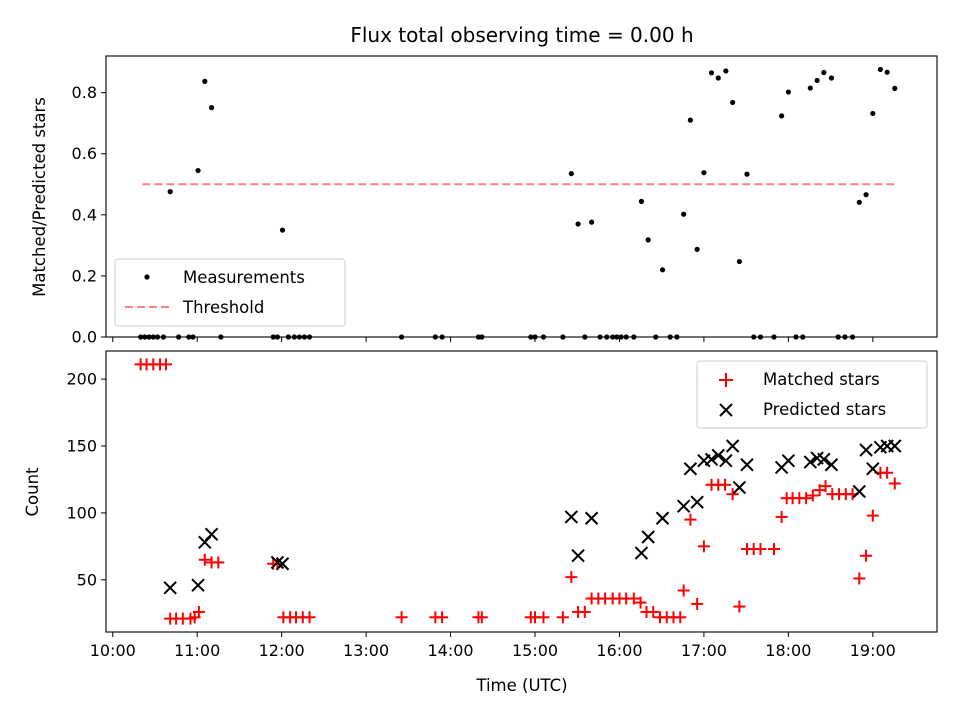 This screenshot has width=960, height=720. I want to click on x-tick-label: 10:00, so click(113, 650).